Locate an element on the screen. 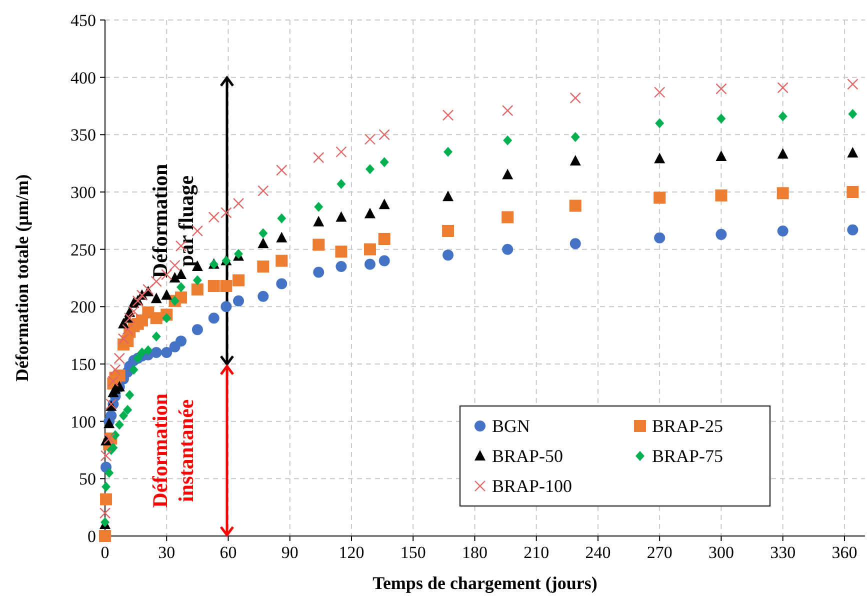  y-tick-label: 0 is located at coordinates (92, 536).